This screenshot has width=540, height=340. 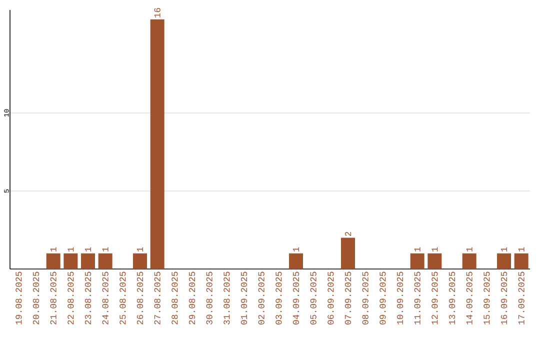 I want to click on x-tick-label: 24.08.2025, so click(x=105, y=298).